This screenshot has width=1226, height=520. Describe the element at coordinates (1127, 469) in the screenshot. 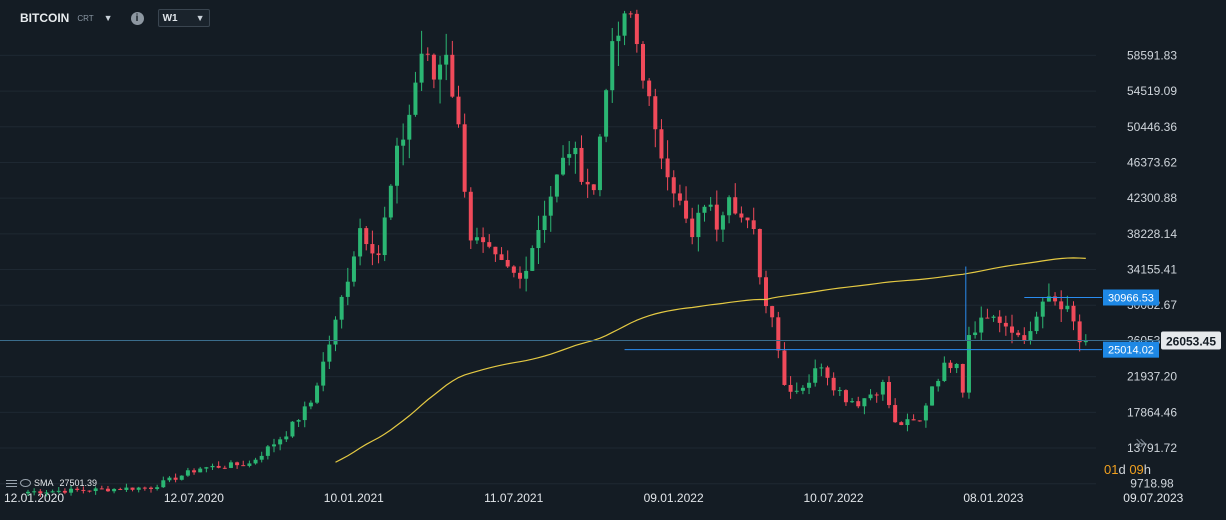

I see `candle-countdown: 01d 09h` at that location.